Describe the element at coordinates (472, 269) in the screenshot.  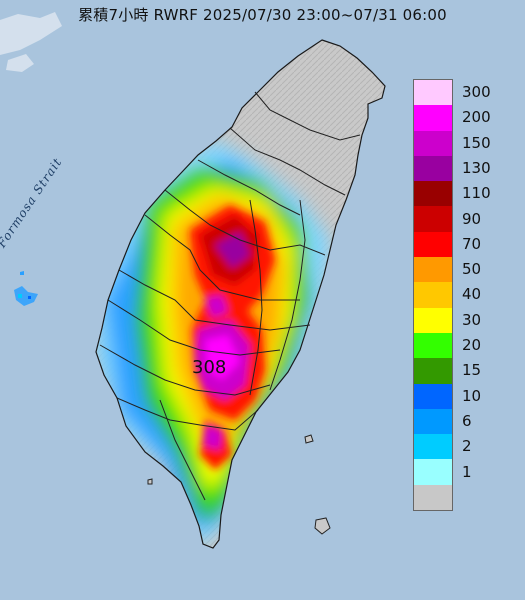
I see `legend-label: 50` at that location.